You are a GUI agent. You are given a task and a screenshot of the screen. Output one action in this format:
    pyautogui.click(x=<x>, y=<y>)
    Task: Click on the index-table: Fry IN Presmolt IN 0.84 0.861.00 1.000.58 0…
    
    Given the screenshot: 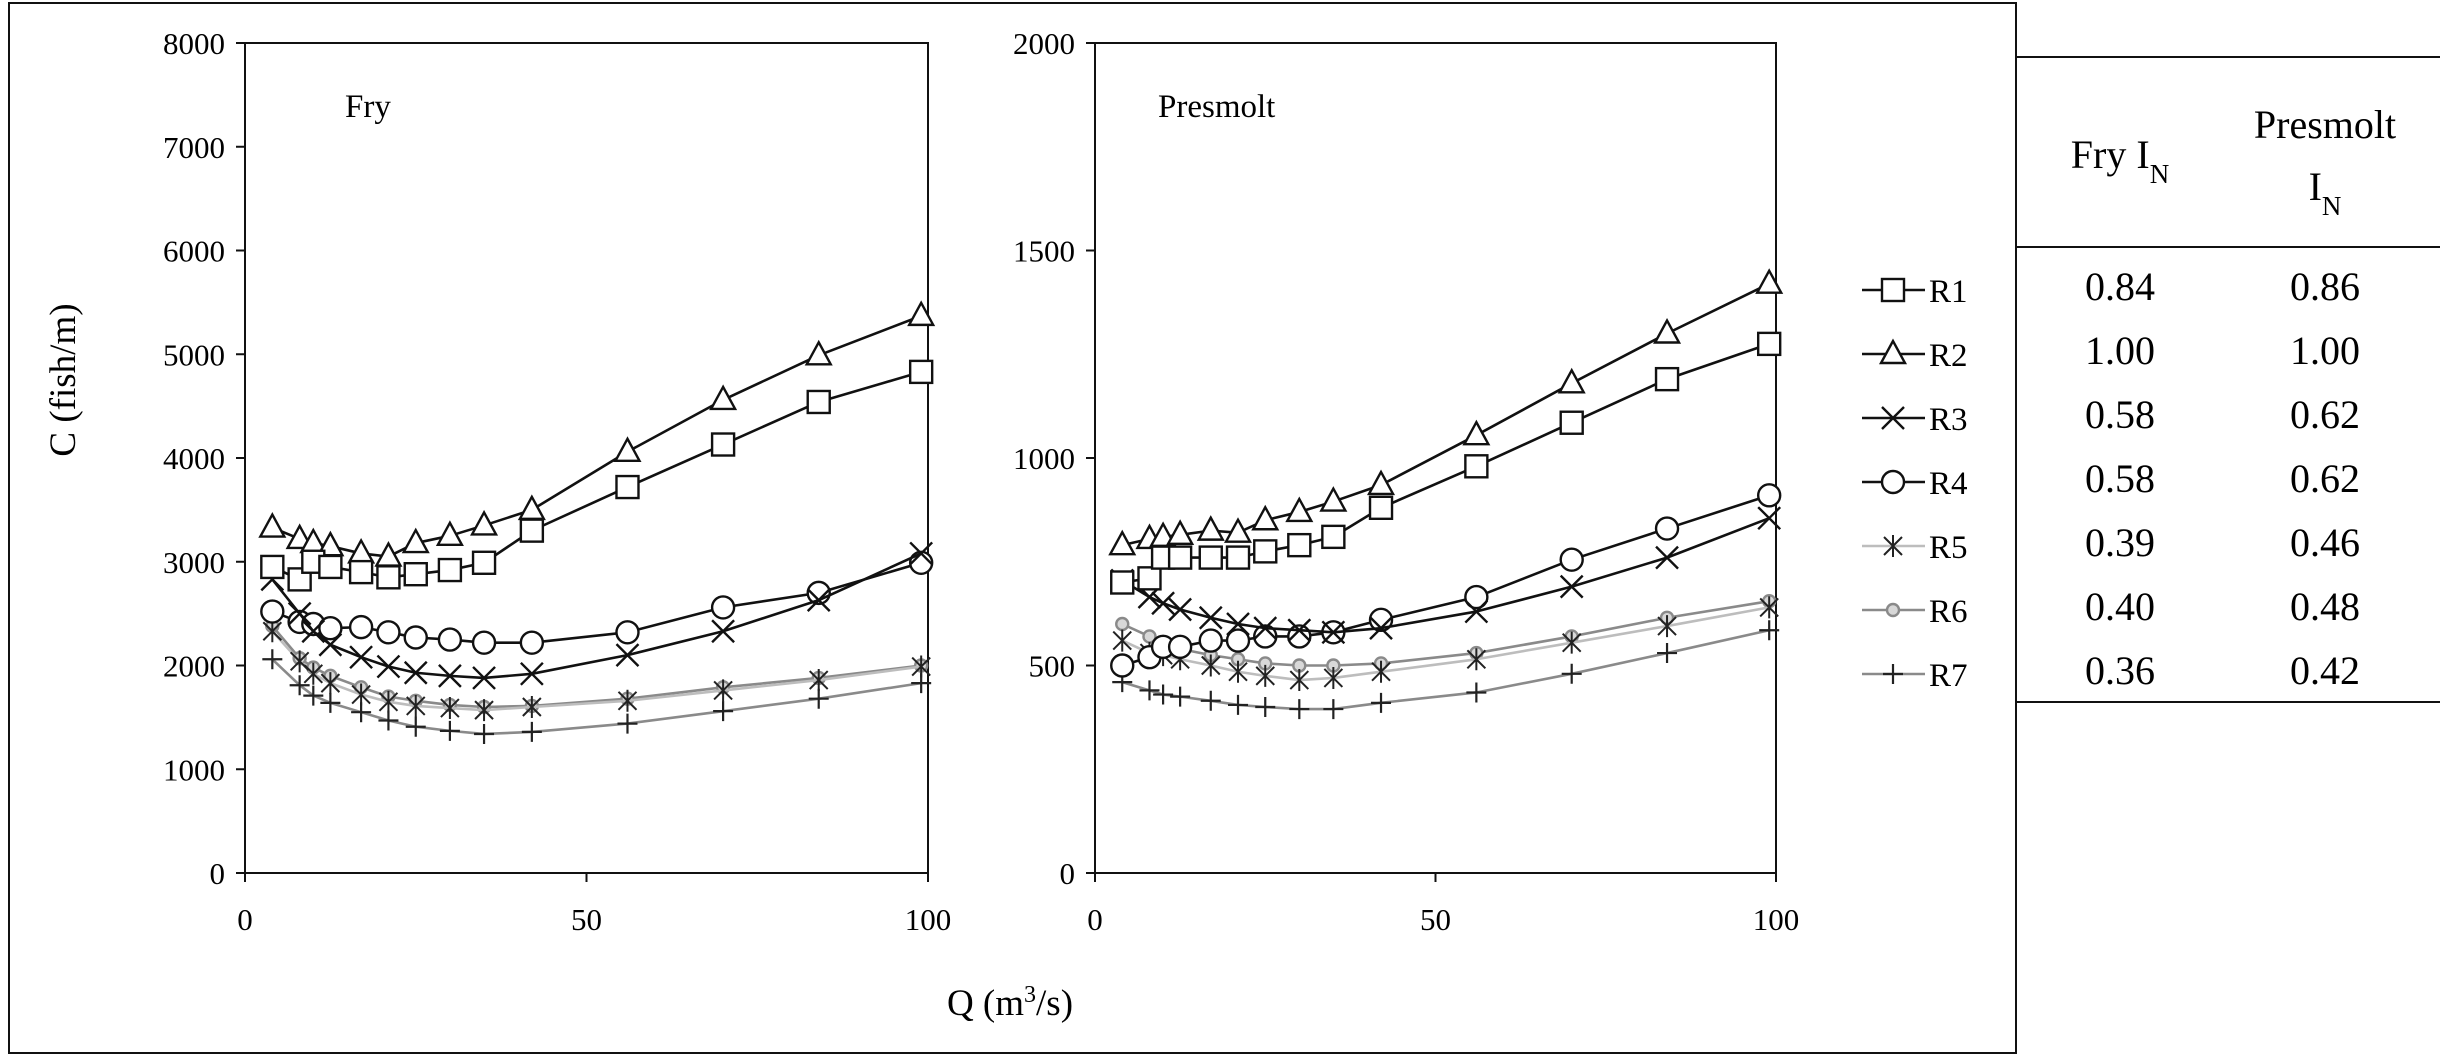 What is the action you would take?
    pyautogui.click(x=2228, y=379)
    